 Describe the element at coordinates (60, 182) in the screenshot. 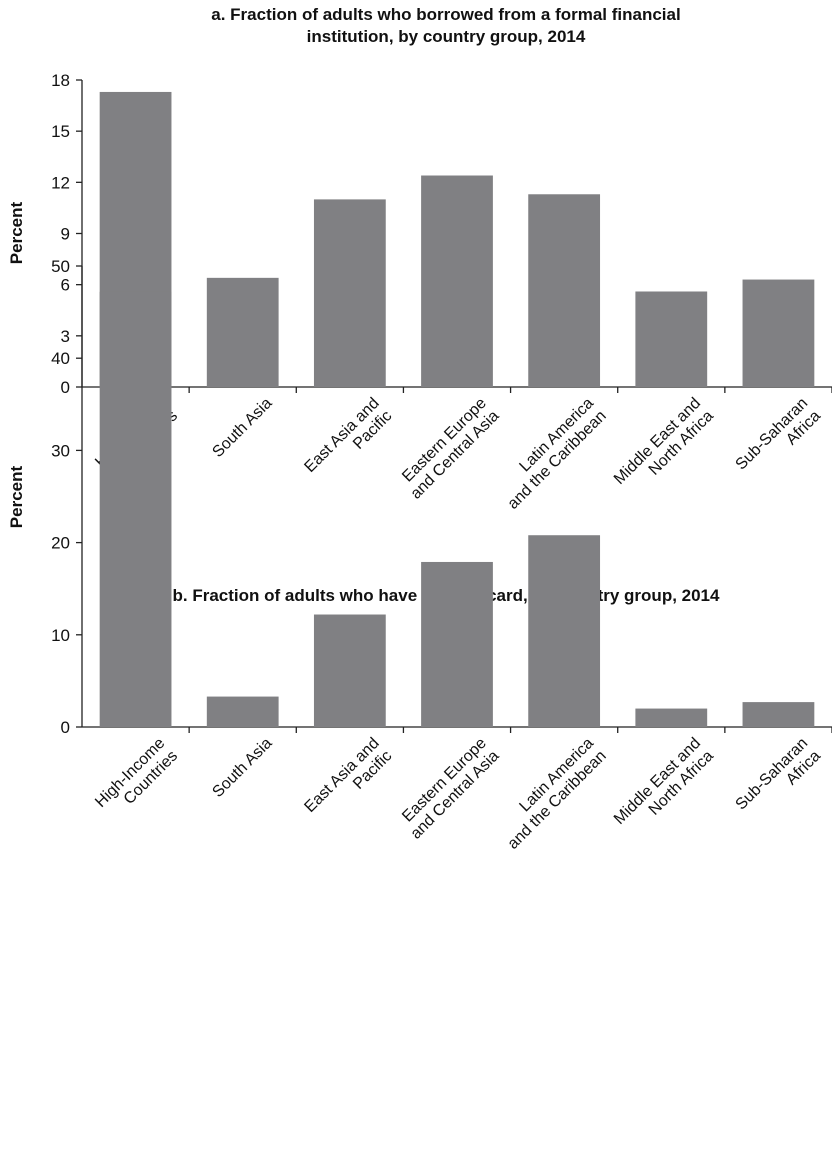

I see `chart-a-y-tick-label: 12` at that location.